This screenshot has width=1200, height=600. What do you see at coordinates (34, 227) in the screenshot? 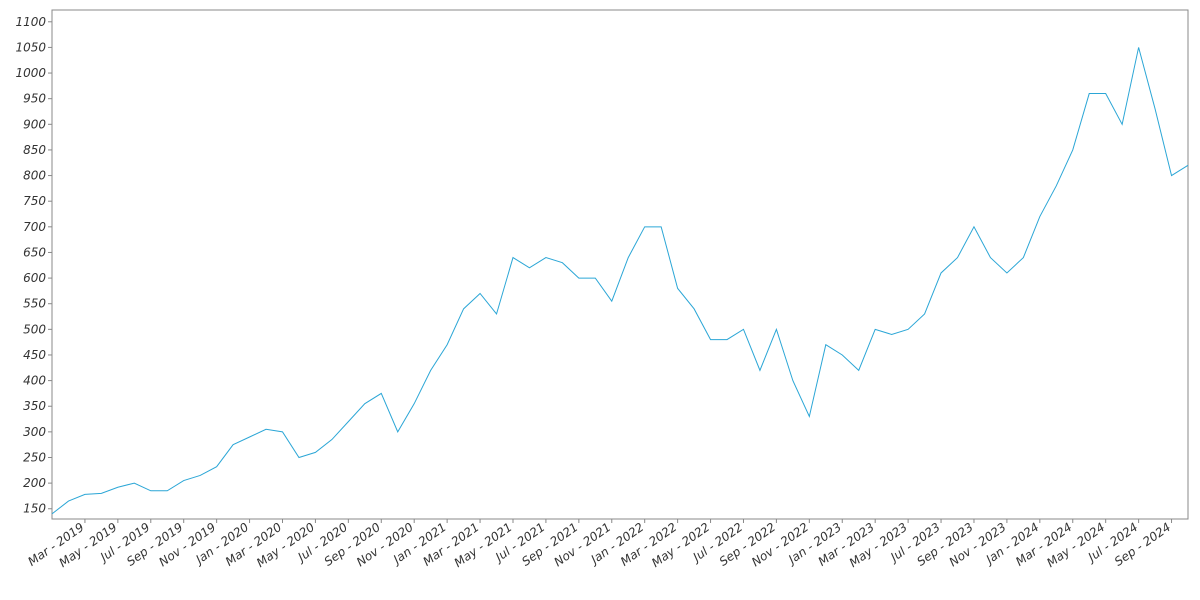
I see `y-tick-label: 700` at bounding box center [34, 227].